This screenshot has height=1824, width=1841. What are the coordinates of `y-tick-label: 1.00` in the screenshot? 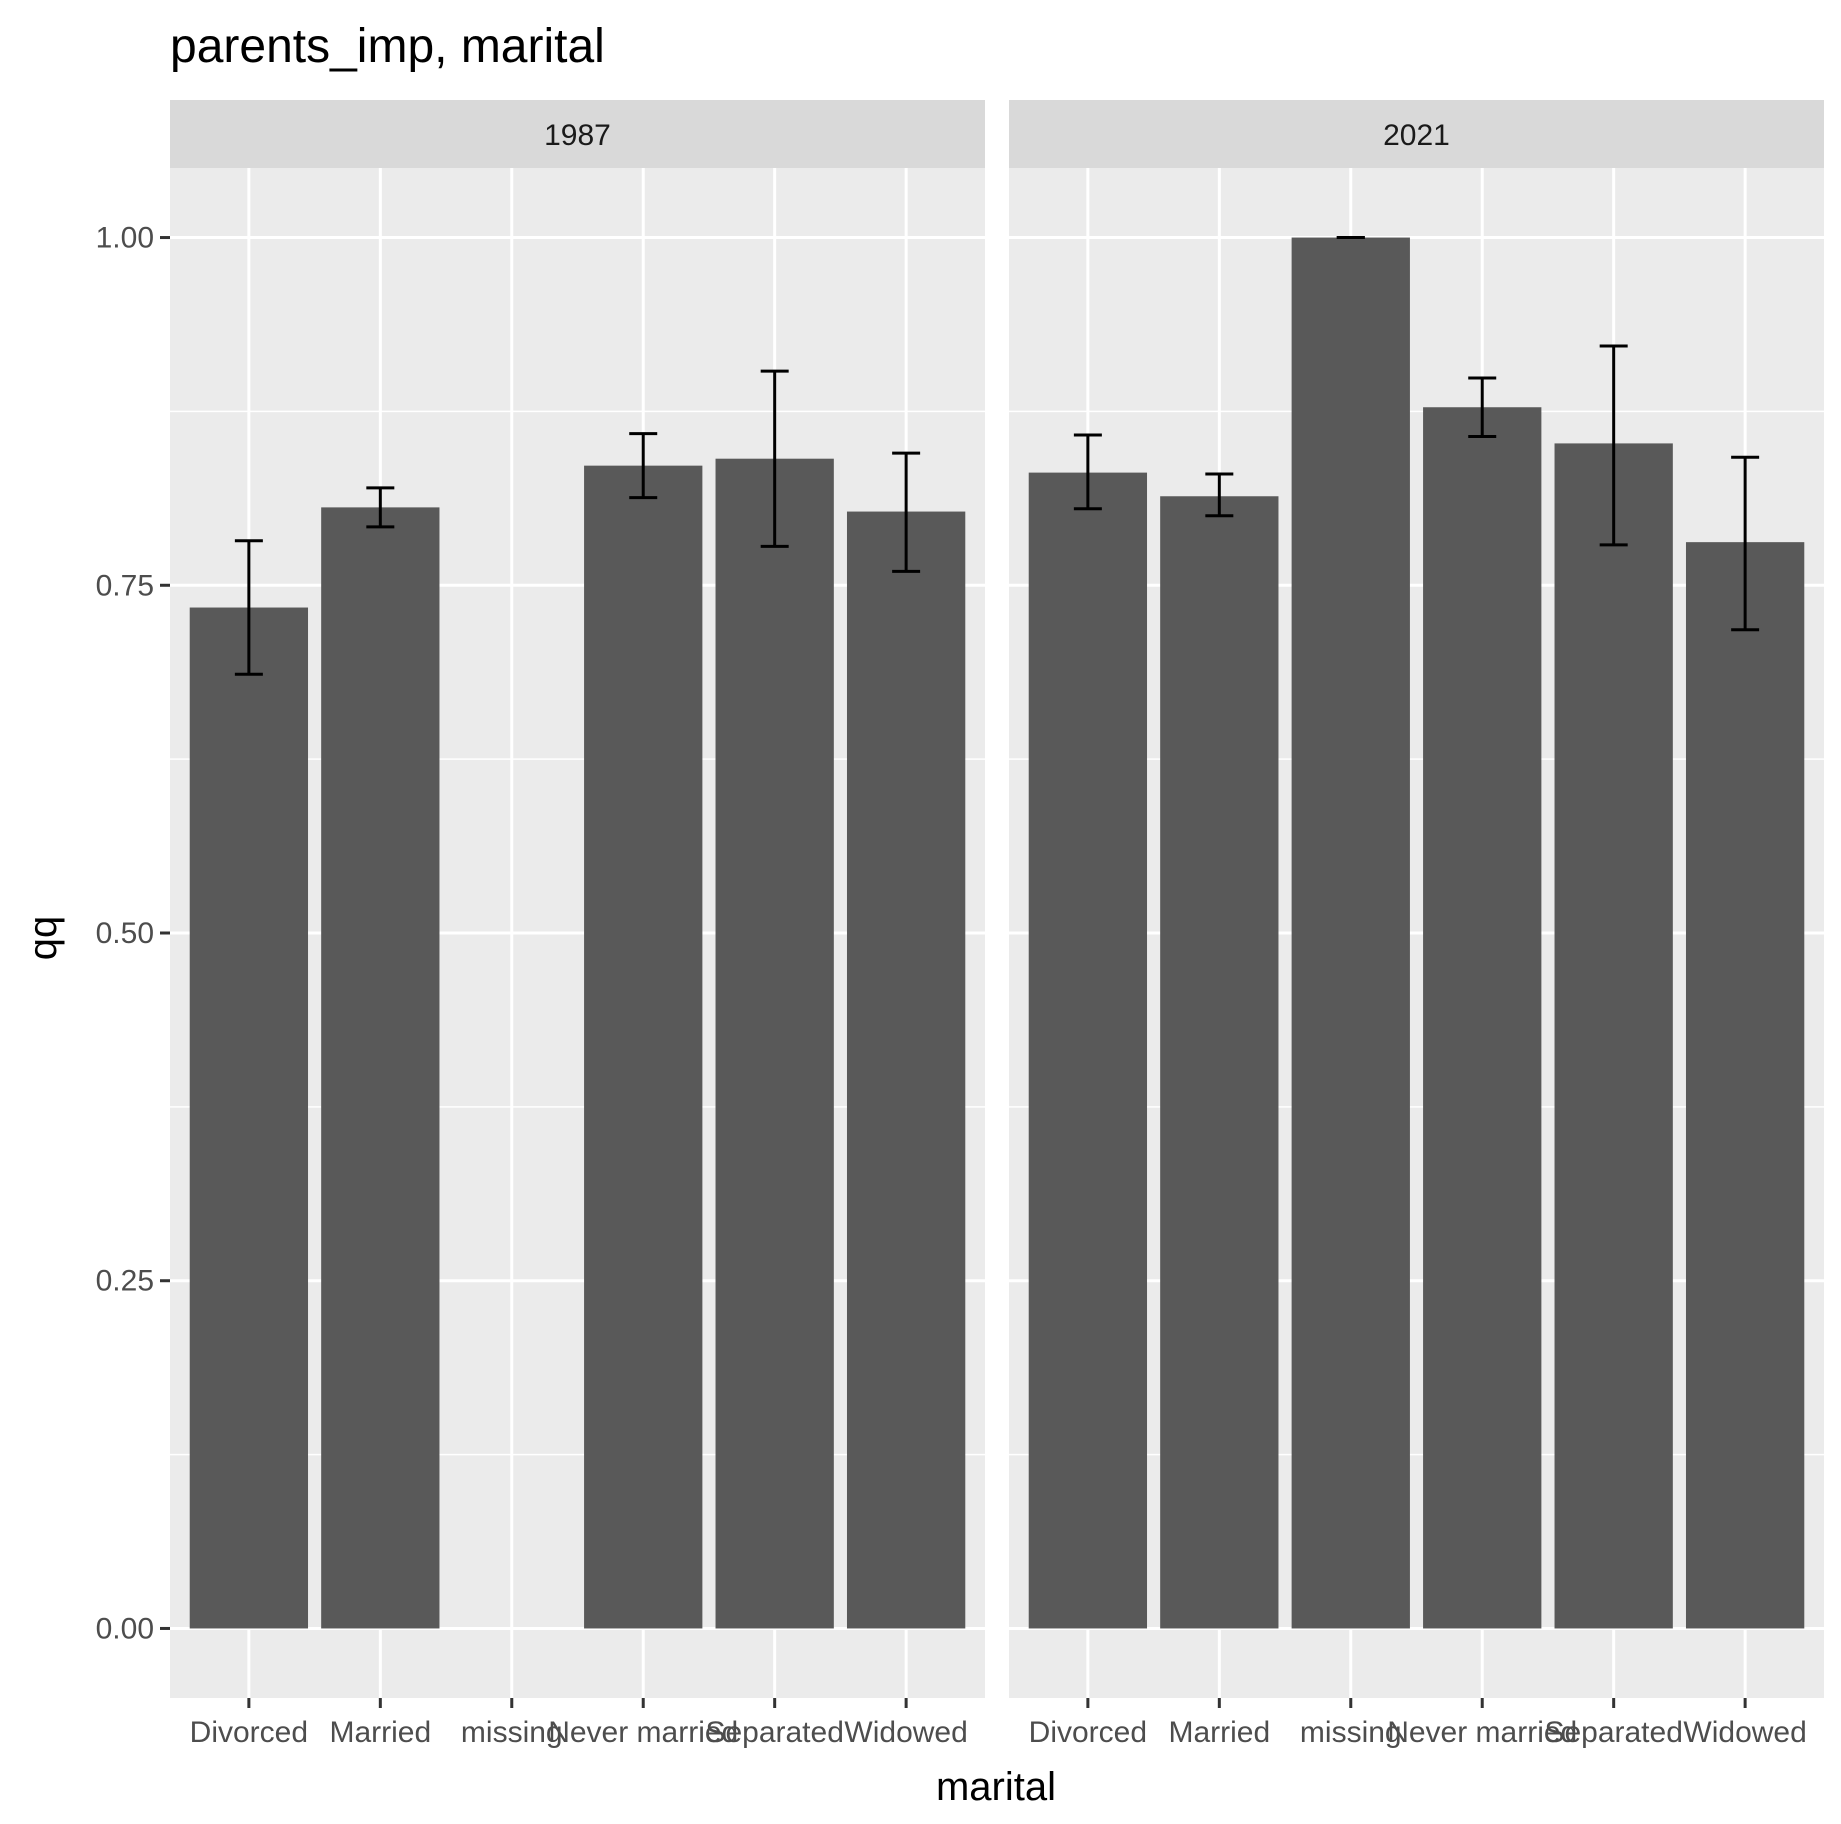 It's located at (125, 238).